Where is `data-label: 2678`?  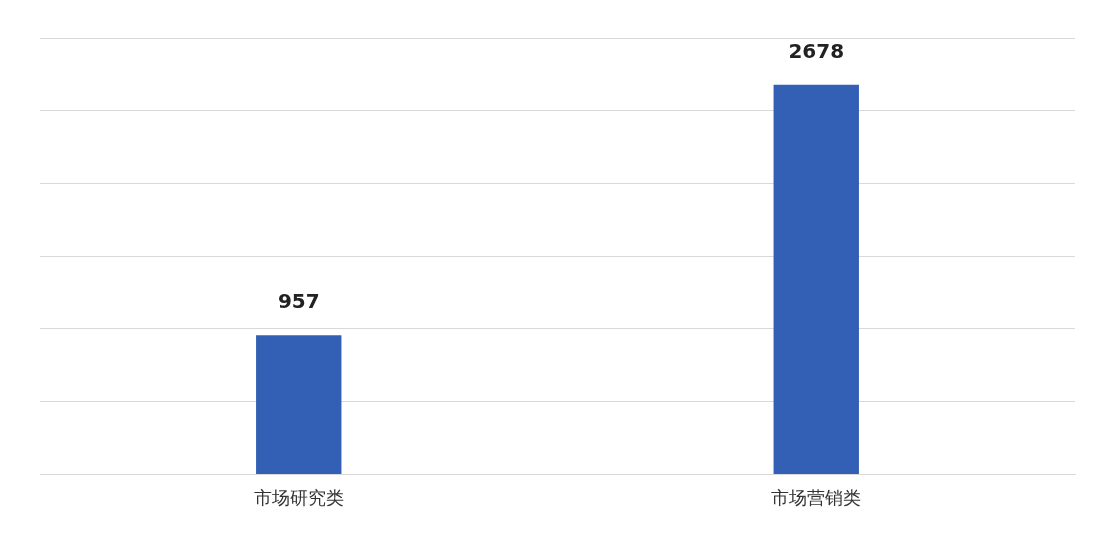
data-label: 2678 is located at coordinates (816, 51).